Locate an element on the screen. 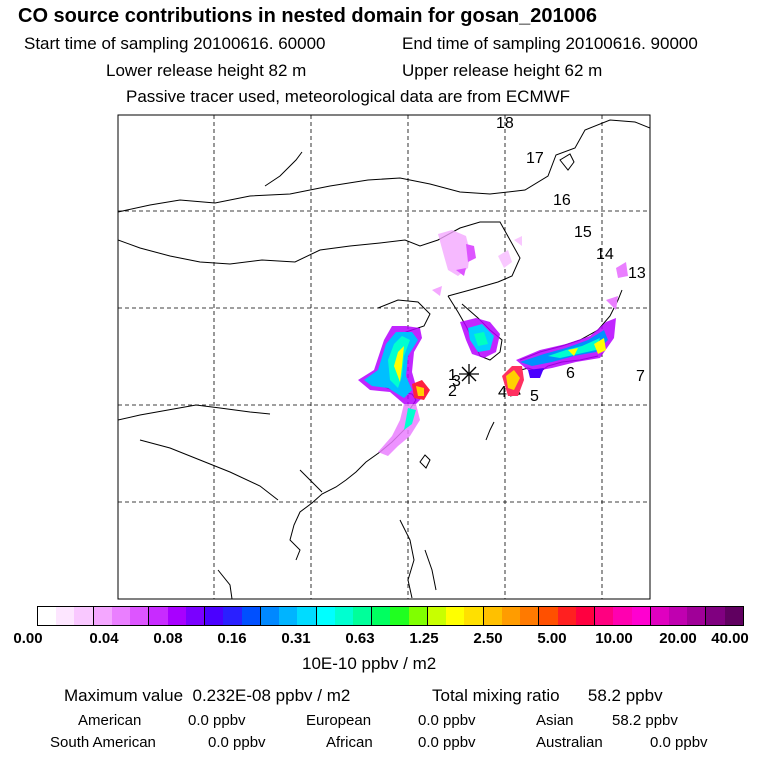 This screenshot has width=768, height=768. region-african-name: African is located at coordinates (349, 742).